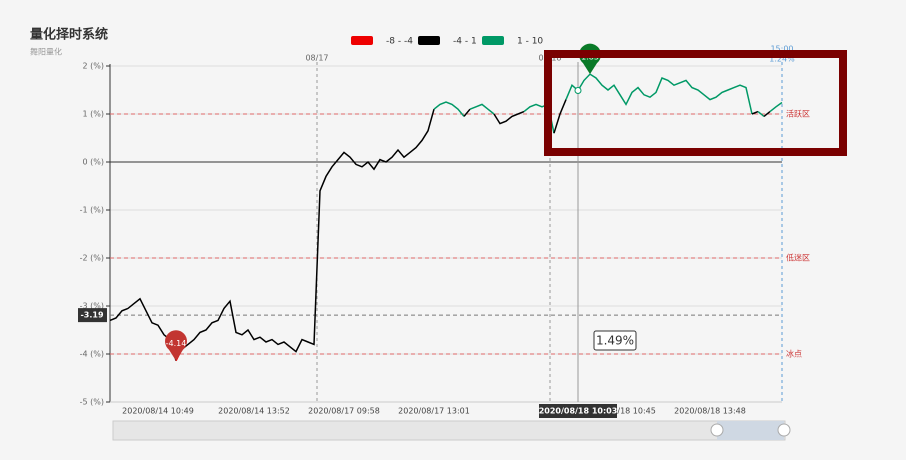  I want to click on day-label: 08/17, so click(316, 58).